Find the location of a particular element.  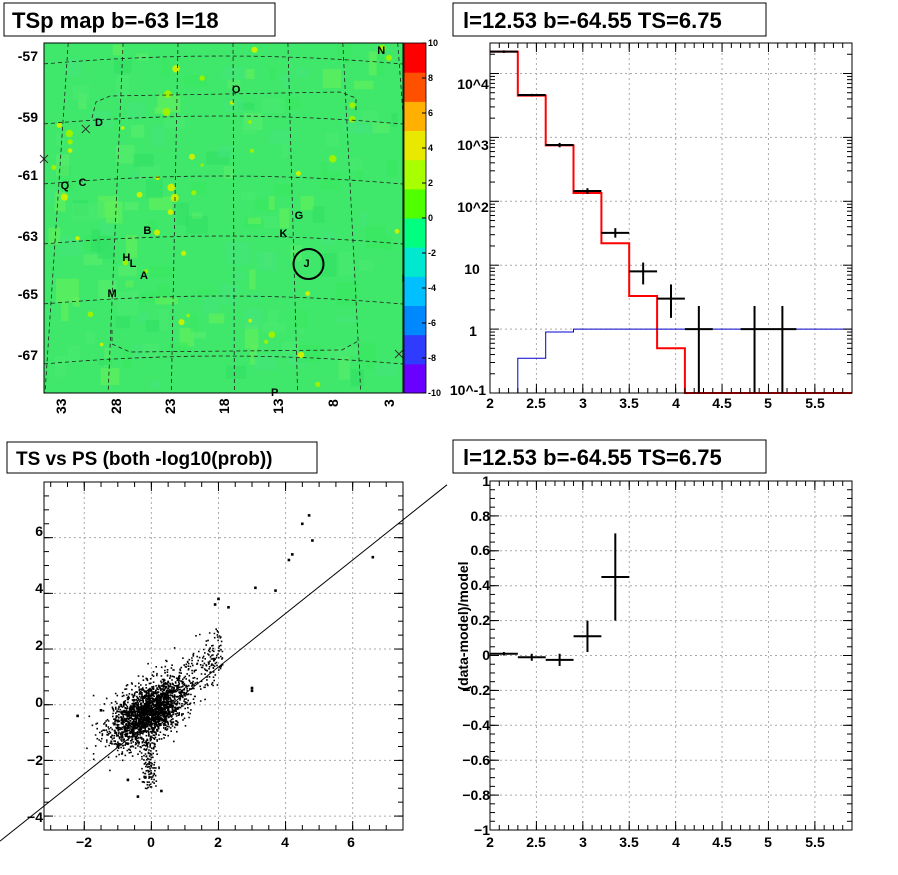

scatter-plot is located at coordinates (225, 656).